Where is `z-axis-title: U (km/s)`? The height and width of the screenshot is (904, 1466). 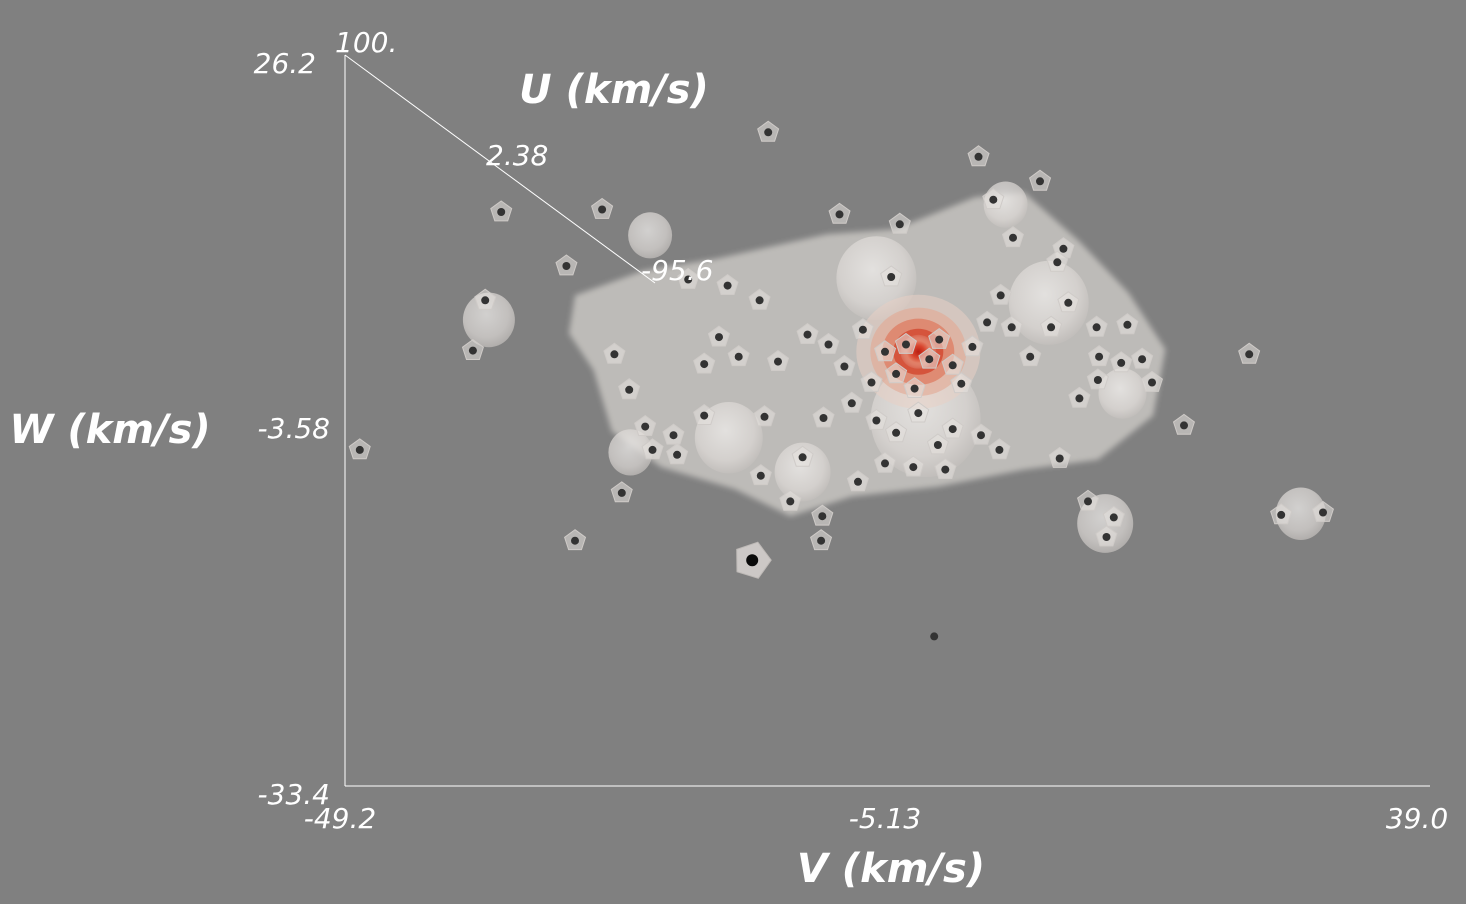
z-axis-title: U (km/s) is located at coordinates (614, 90).